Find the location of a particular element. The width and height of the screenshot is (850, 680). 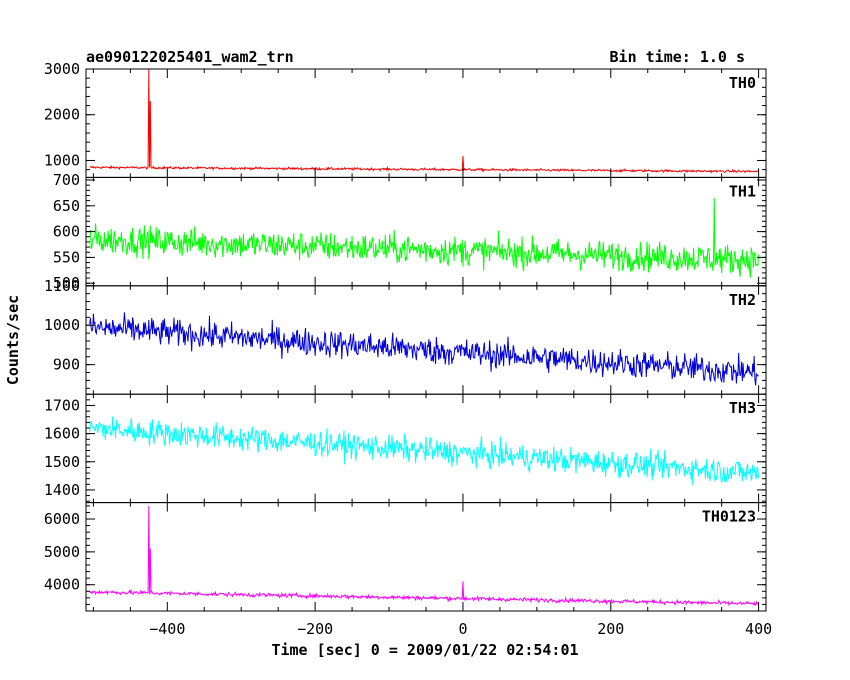

panel-th1: 500 550 600 650 700 TH1 is located at coordinates (410, 231).